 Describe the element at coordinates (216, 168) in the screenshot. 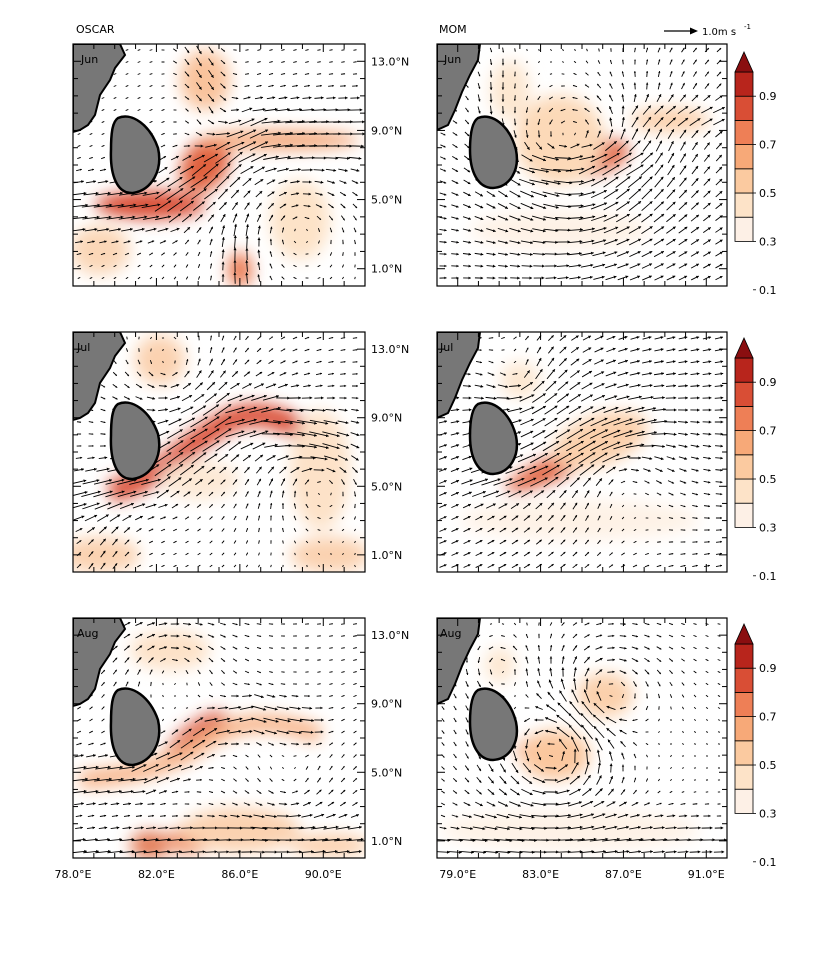

I see `speed-shading` at that location.